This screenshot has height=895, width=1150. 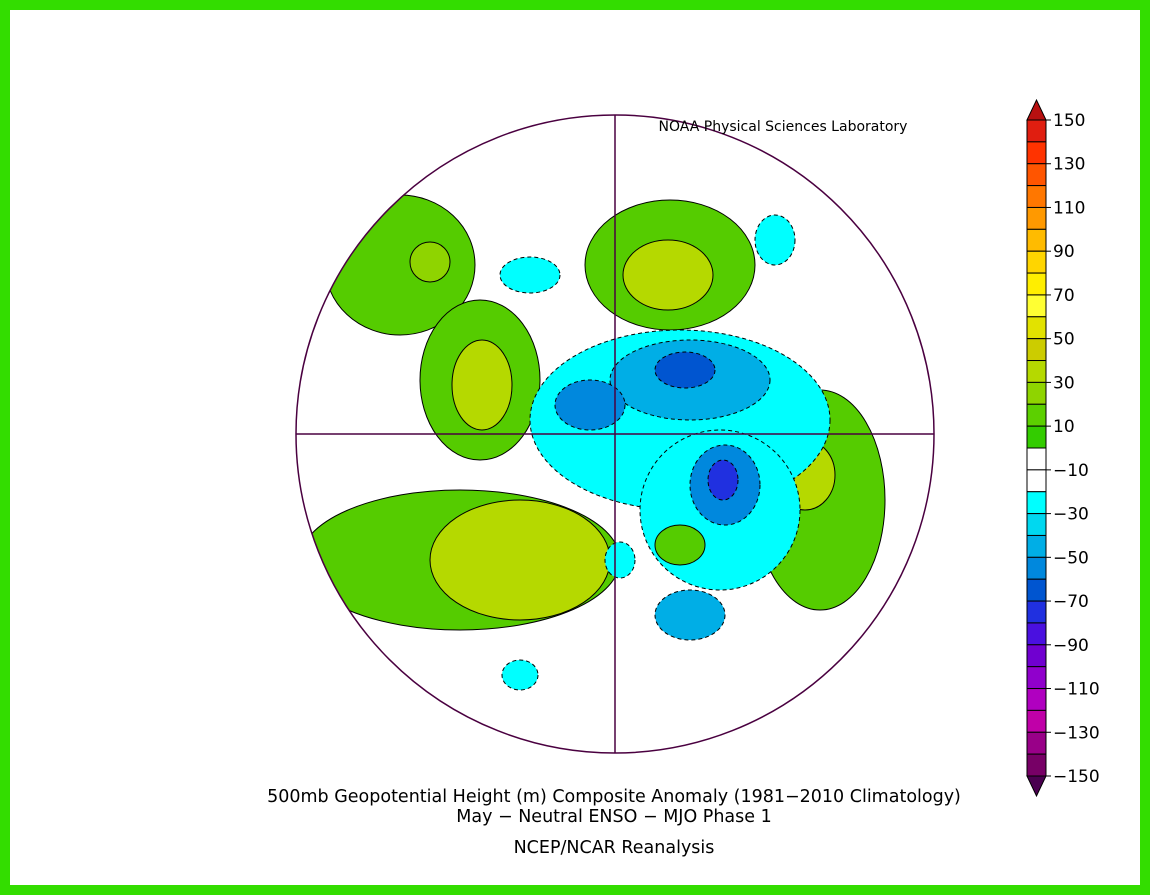 I want to click on colorbar-label: −10, so click(x=1071, y=471).